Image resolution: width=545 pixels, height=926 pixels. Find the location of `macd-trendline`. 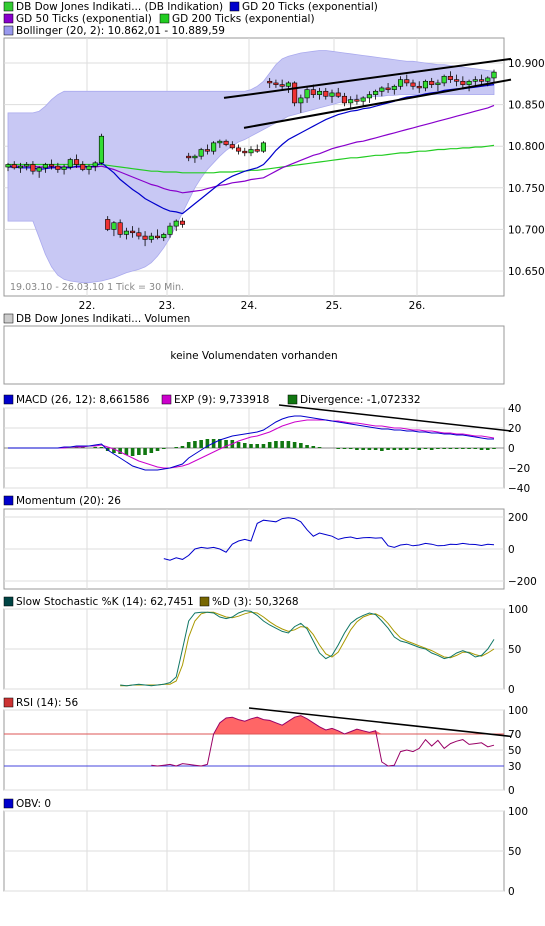

macd-trendline is located at coordinates (395, 418).